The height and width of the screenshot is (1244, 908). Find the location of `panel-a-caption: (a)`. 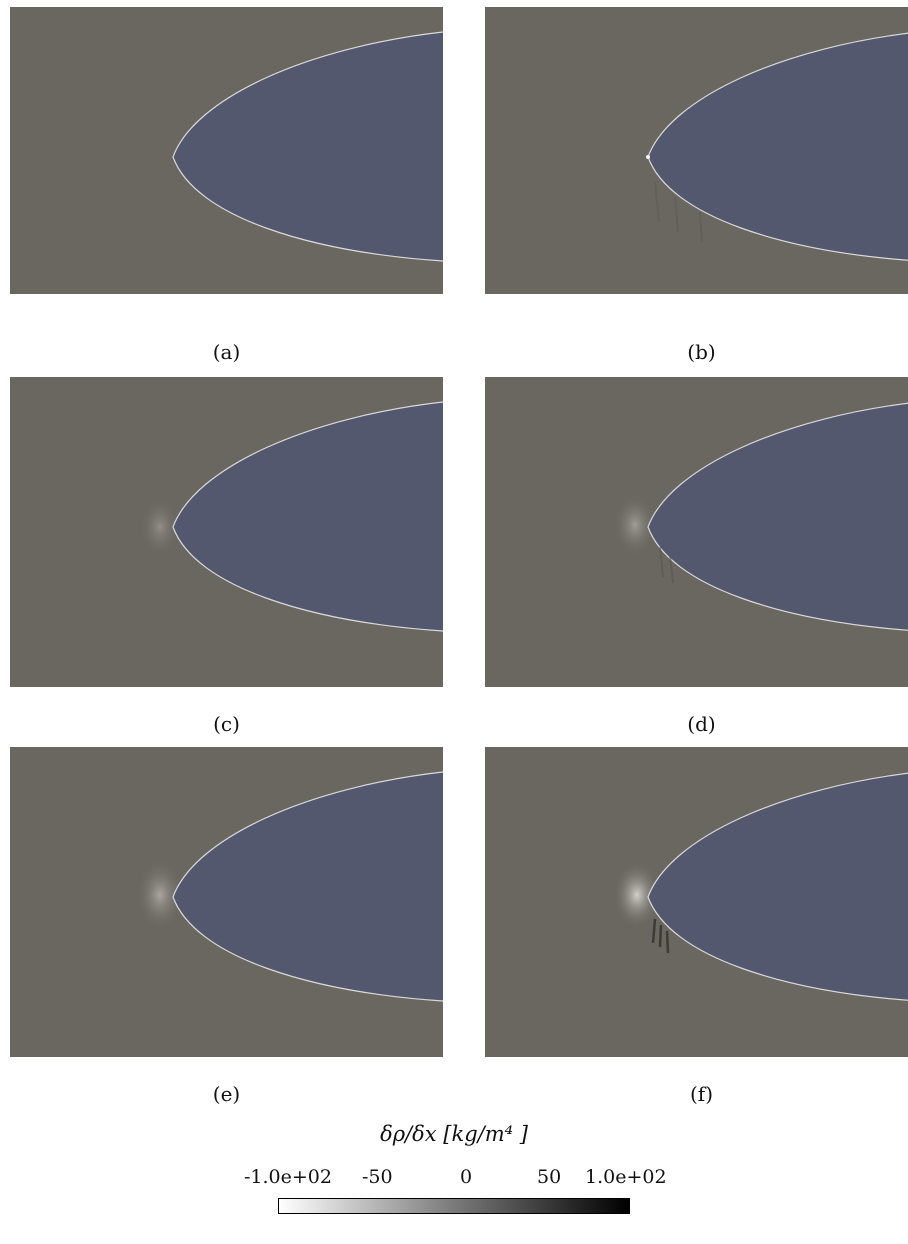

panel-a-caption: (a) is located at coordinates (226, 352).